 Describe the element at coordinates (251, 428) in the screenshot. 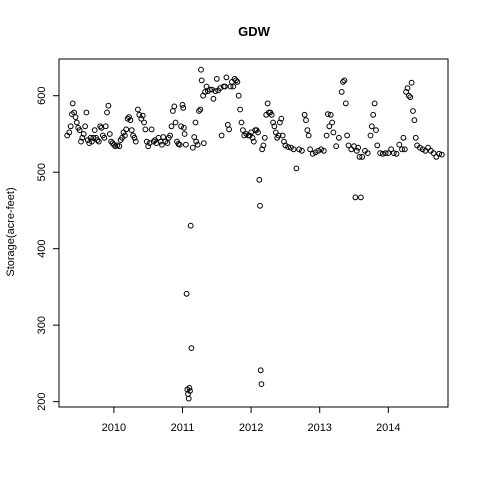

I see `x-tick-label: 2012` at that location.